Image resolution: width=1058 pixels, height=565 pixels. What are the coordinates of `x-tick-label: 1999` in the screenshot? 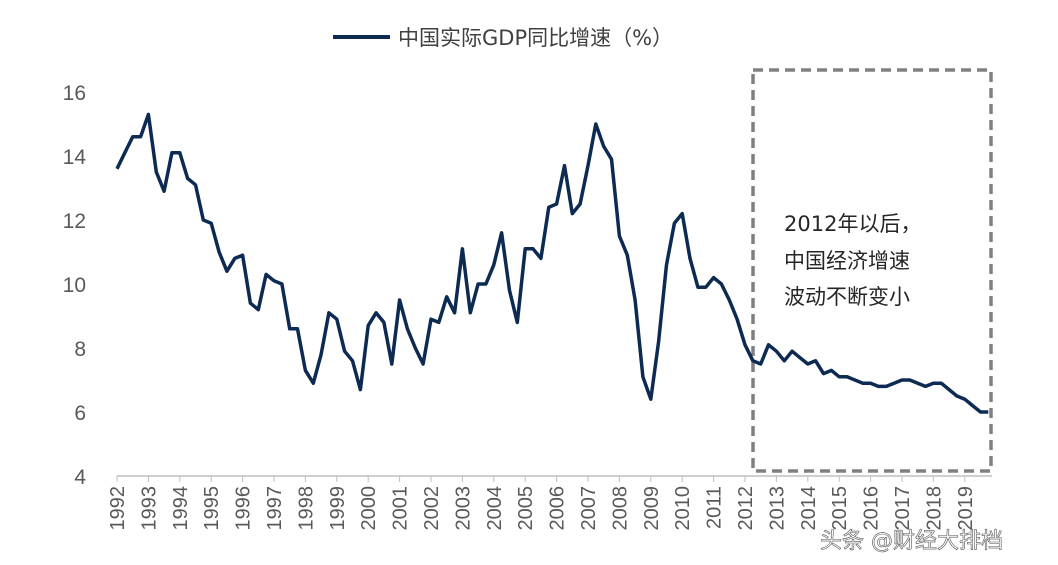 It's located at (338, 508).